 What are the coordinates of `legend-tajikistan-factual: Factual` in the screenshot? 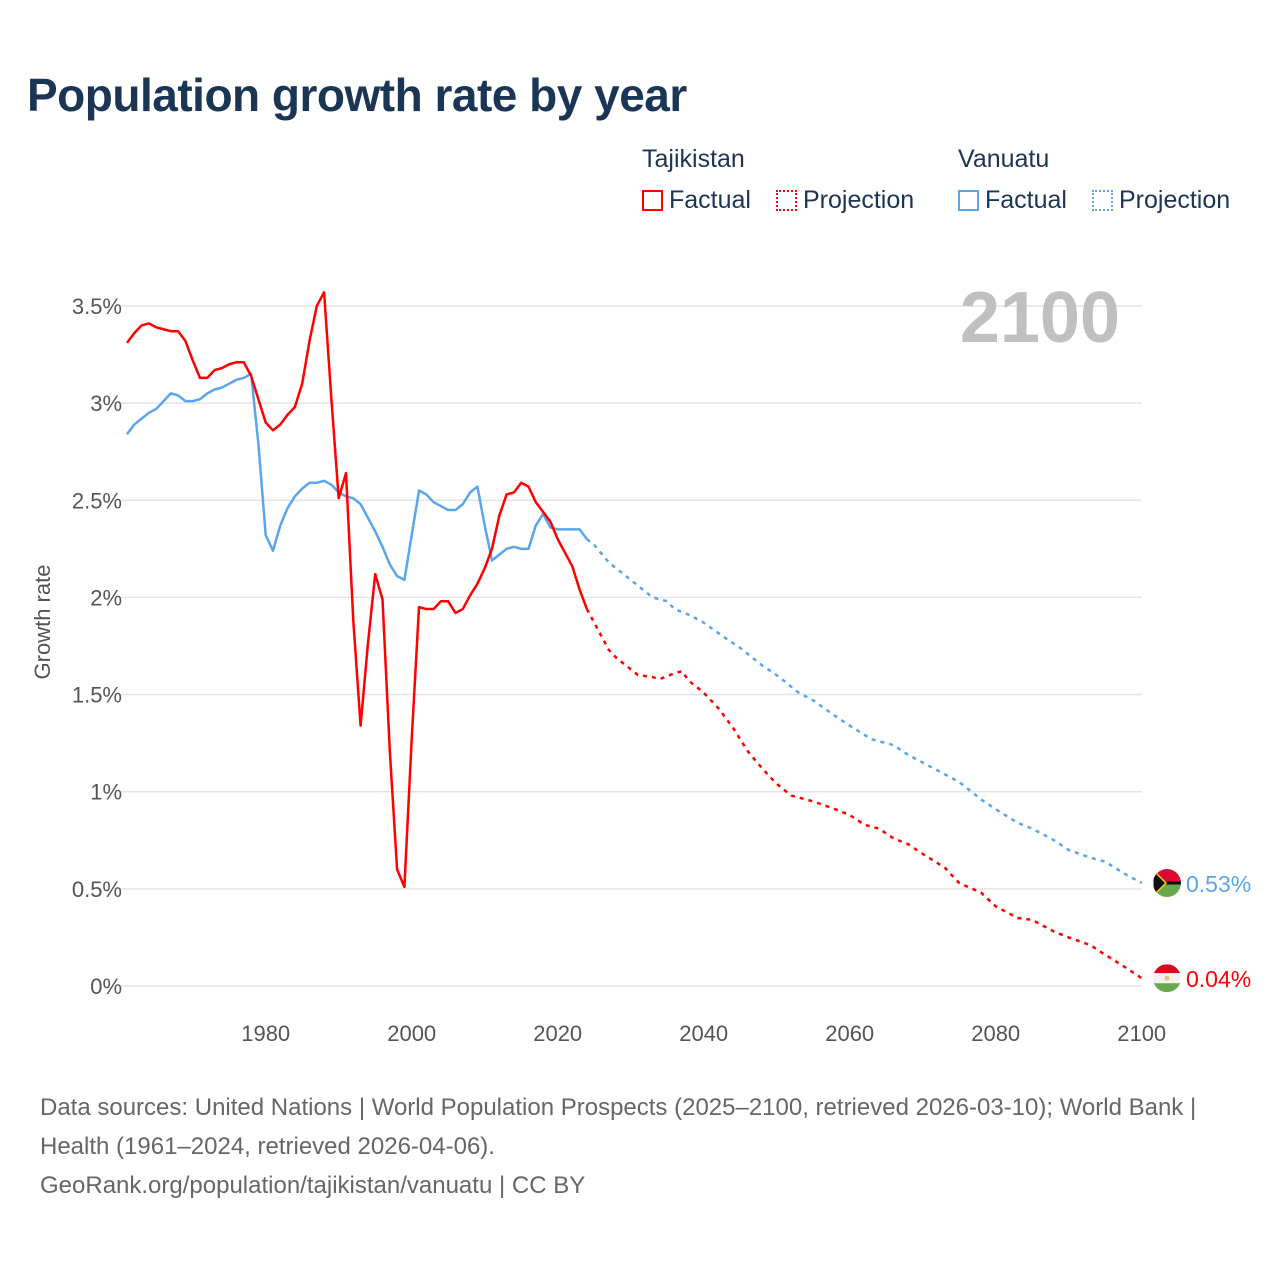 It's located at (696, 200).